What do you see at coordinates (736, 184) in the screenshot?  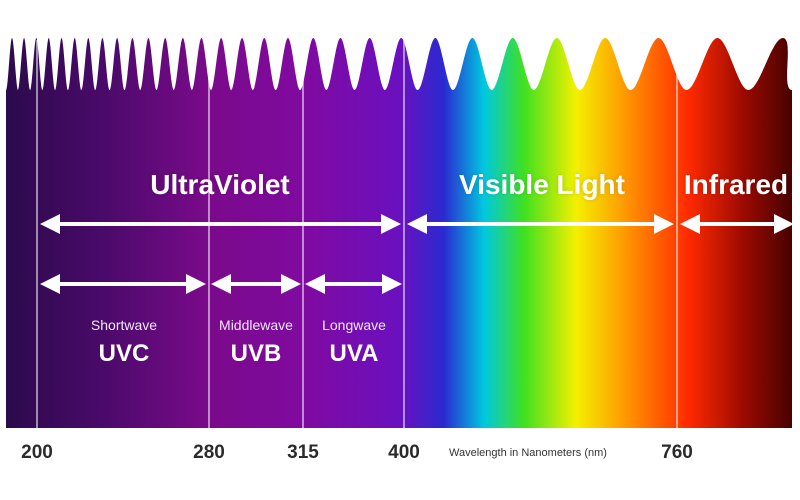 I see `infrared-title: Infrared` at bounding box center [736, 184].